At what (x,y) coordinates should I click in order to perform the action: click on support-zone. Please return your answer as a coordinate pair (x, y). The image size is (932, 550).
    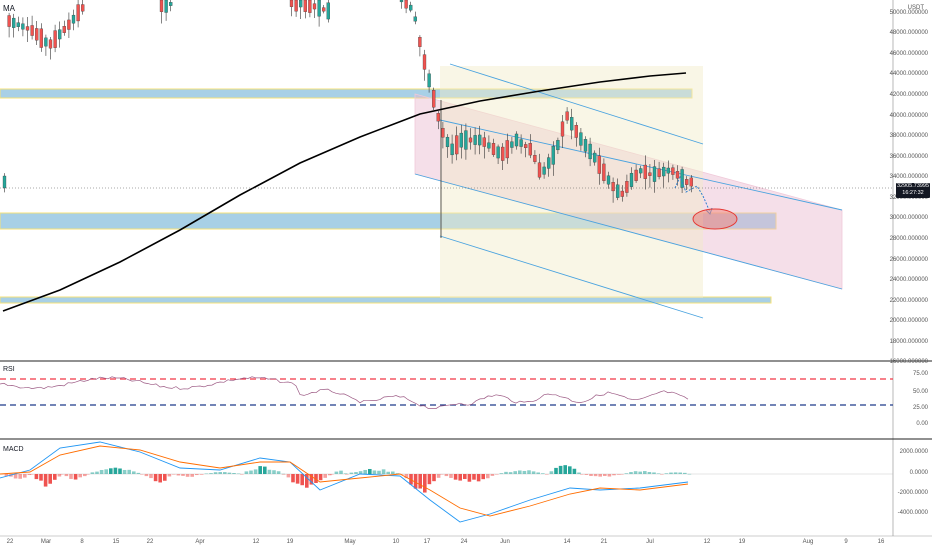
    Looking at the image, I should click on (388, 221).